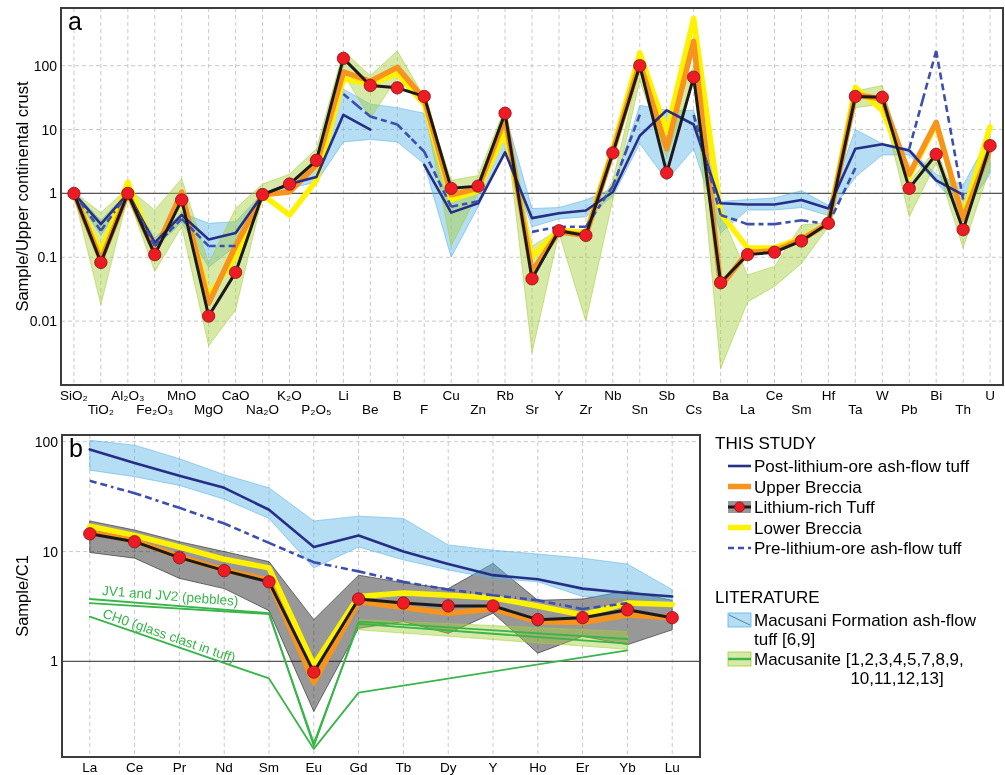 The image size is (1005, 775). I want to click on legend-label: Pre-lithium-ore ash-flow tuff, so click(858, 548).